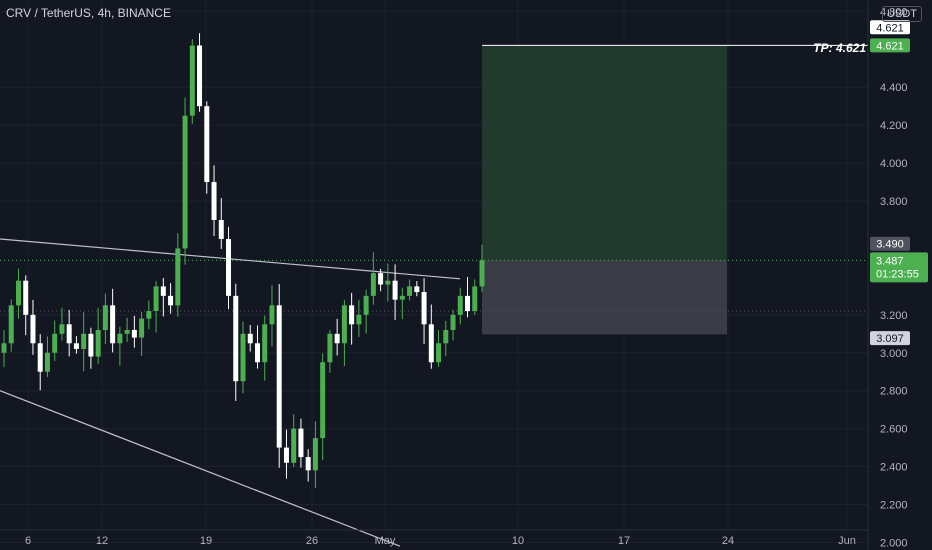 The image size is (932, 550). I want to click on tp-price-label-bg, so click(890, 45).